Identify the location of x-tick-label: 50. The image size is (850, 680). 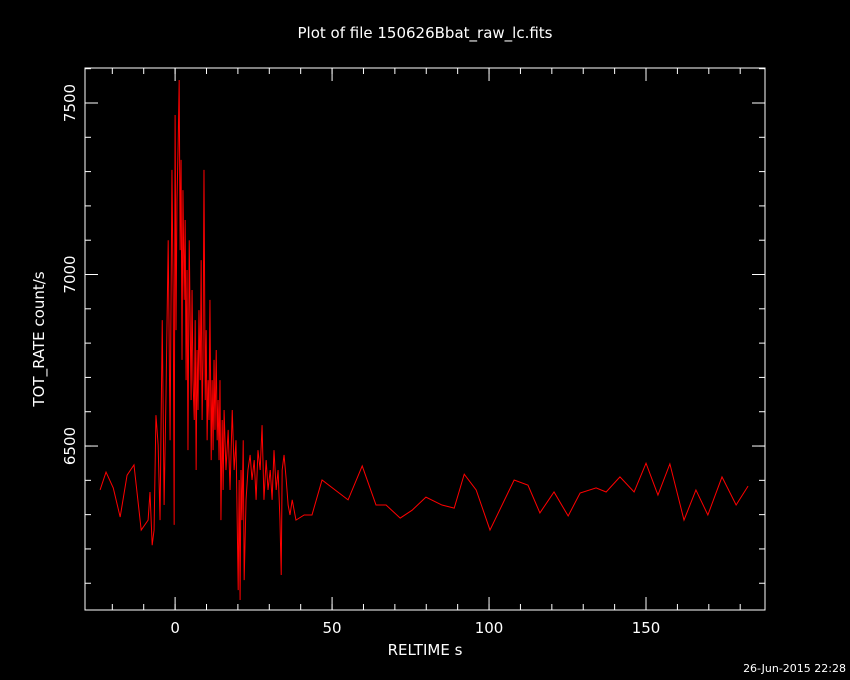
(332, 628).